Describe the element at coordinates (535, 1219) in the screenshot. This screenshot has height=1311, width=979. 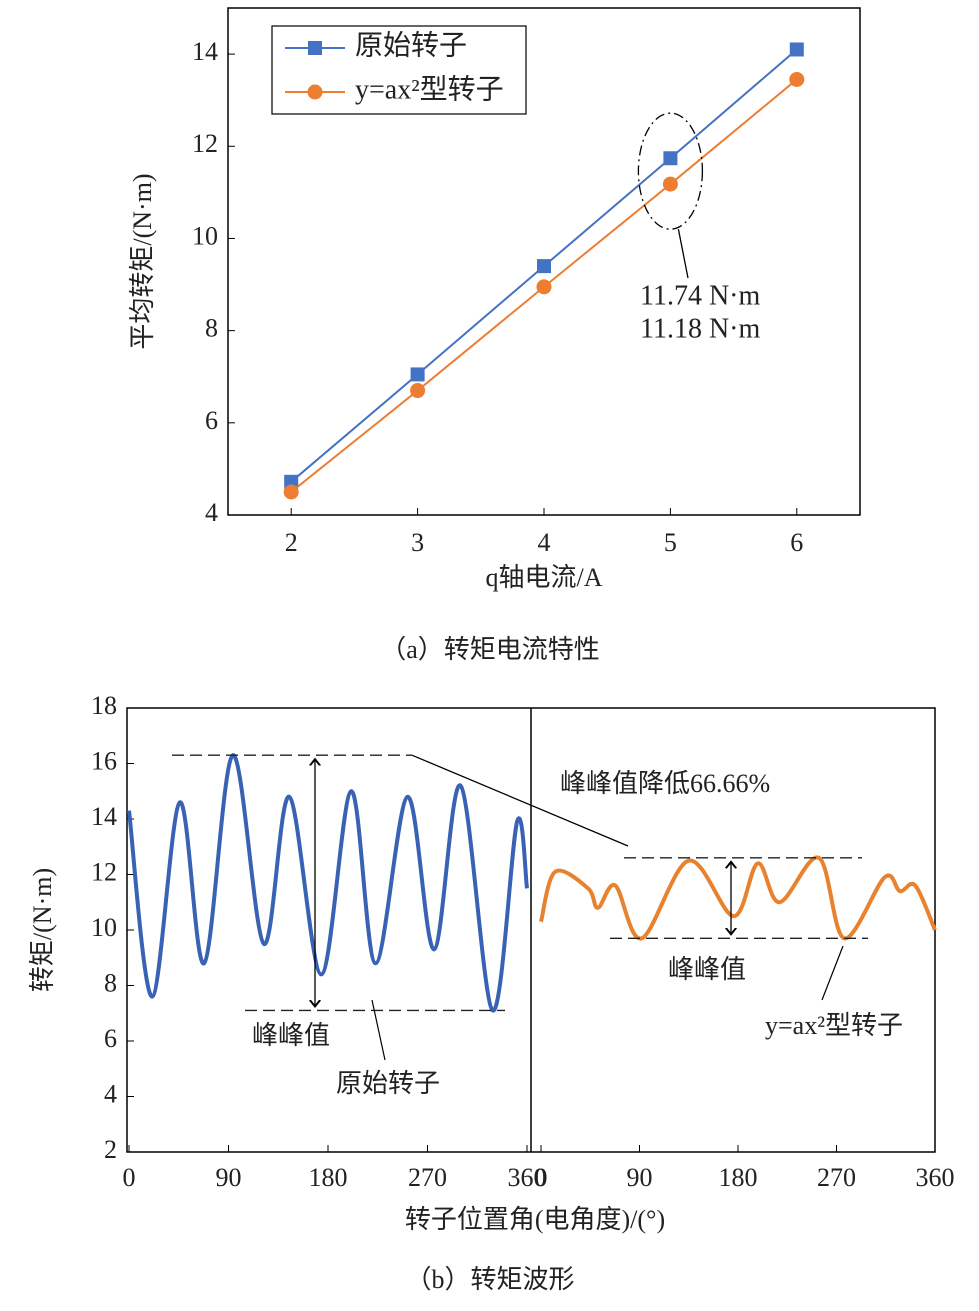
I see `x-axis-label: 转子位置角(电角度)/(°)` at that location.